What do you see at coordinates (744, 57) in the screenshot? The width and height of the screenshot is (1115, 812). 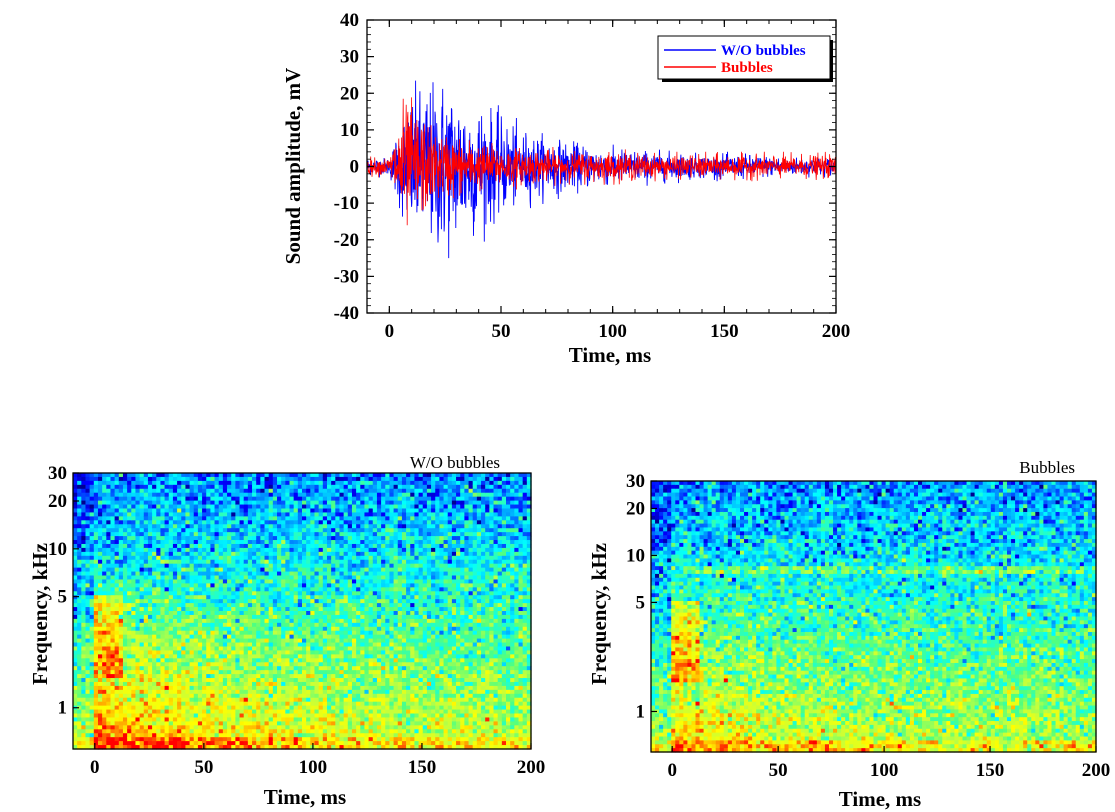 I see `legend-box` at bounding box center [744, 57].